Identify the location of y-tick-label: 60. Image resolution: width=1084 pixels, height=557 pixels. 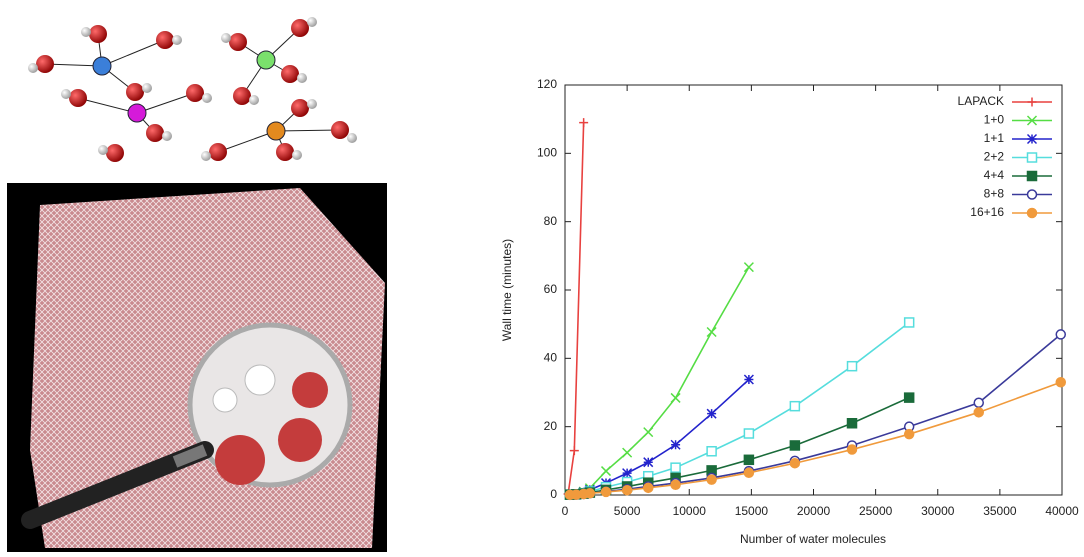
(551, 289).